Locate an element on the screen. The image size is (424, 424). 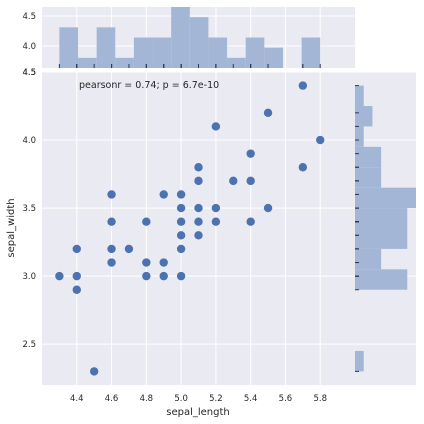
y-tick-label: 3.0 is located at coordinates (29, 277).